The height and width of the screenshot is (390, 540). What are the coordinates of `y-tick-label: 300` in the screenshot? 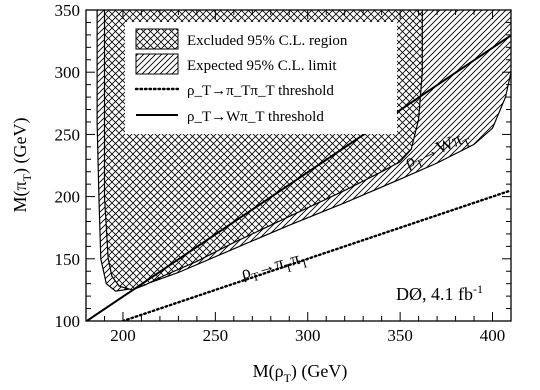 It's located at (68, 72).